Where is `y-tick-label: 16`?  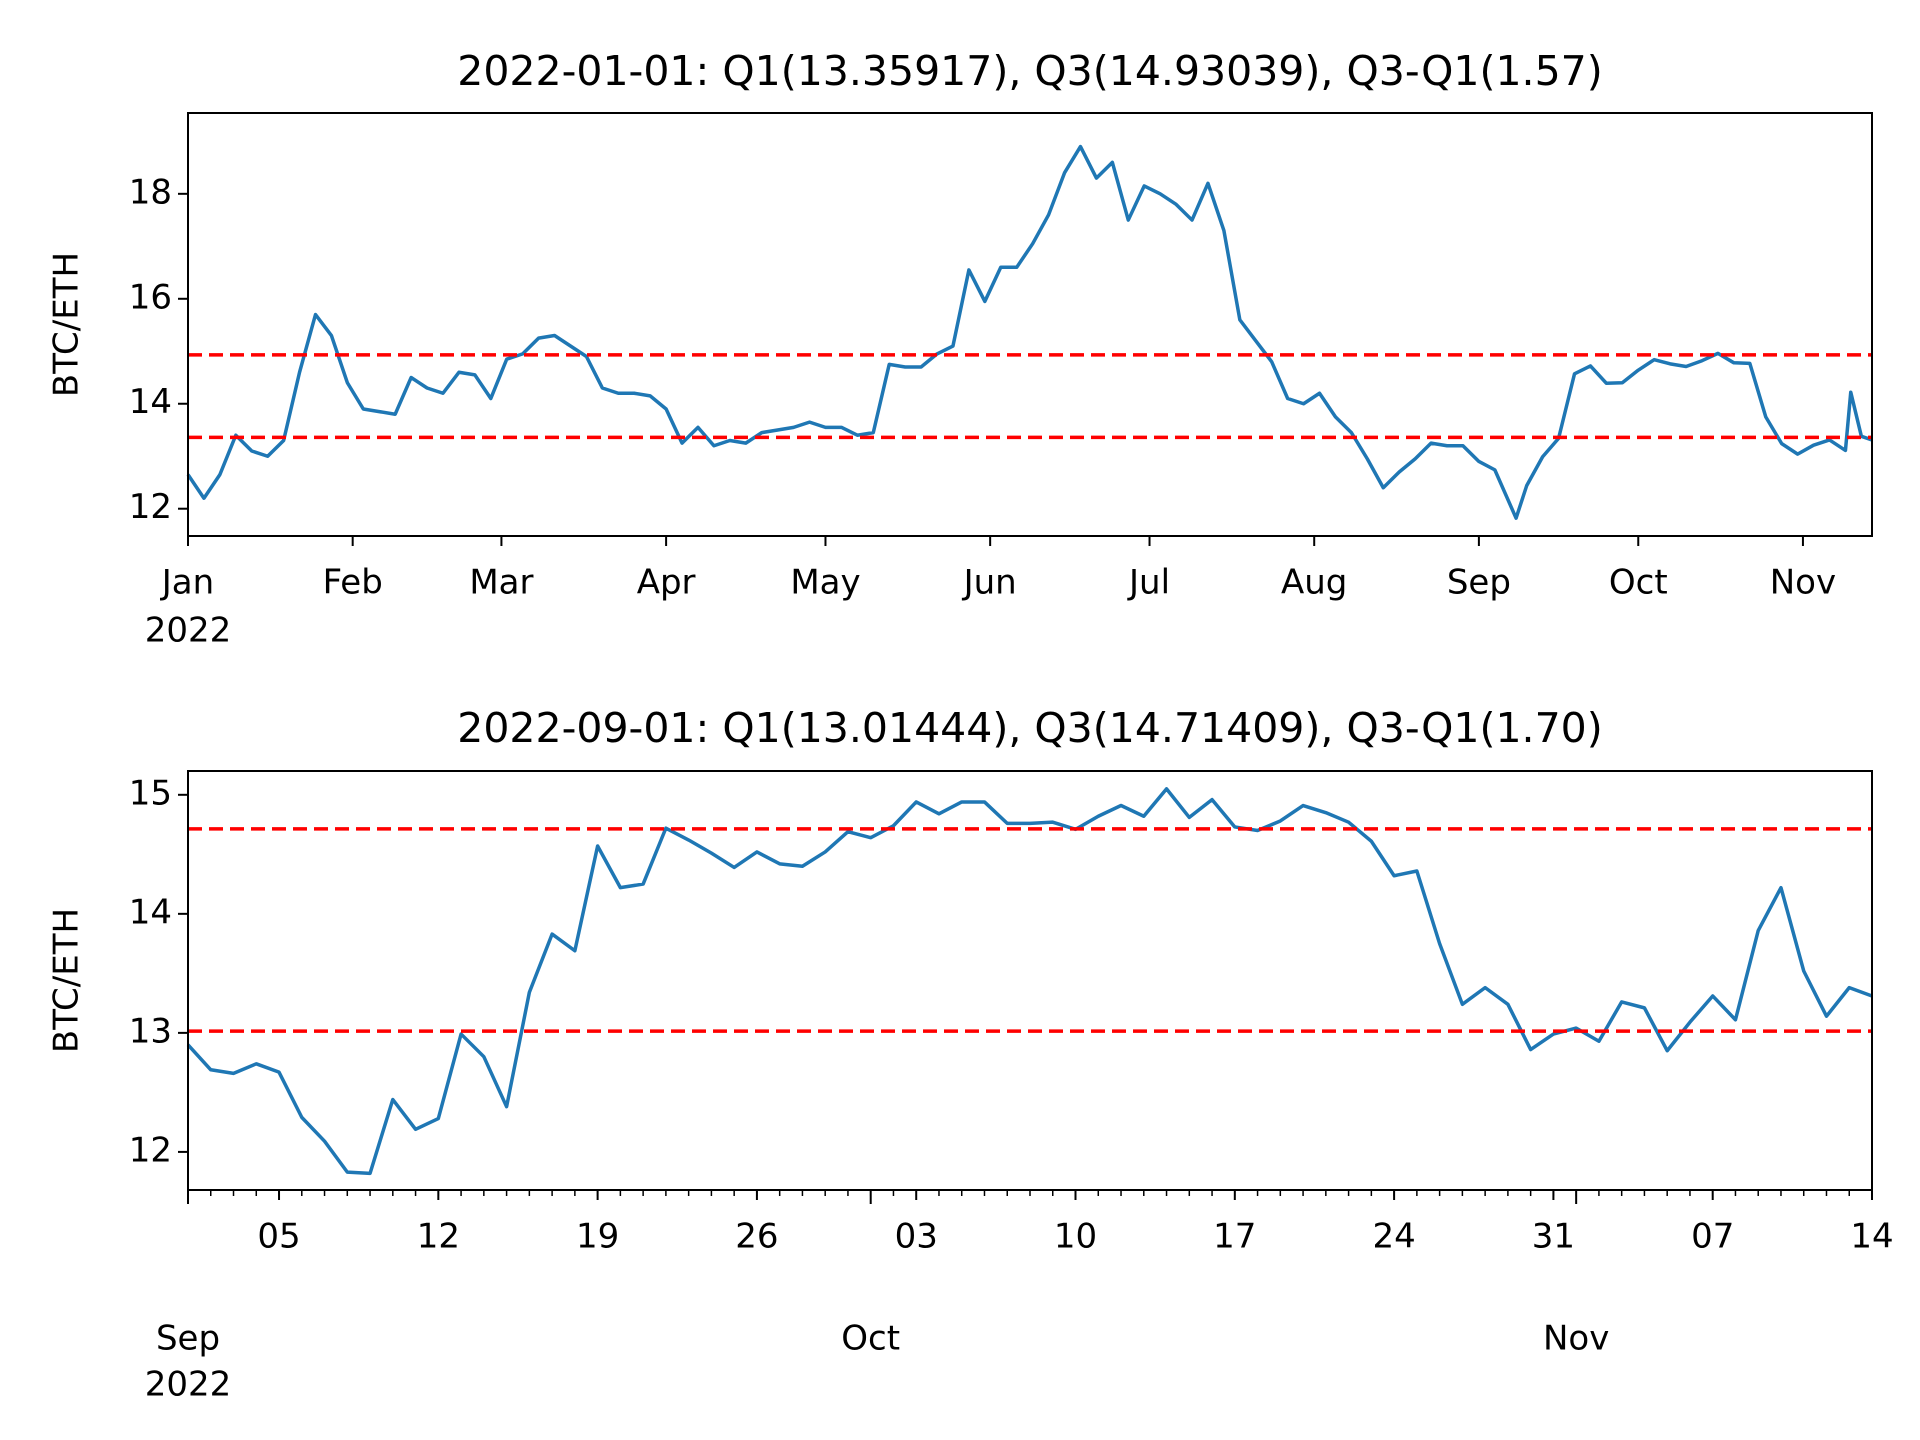
y-tick-label: 16 is located at coordinates (150, 297).